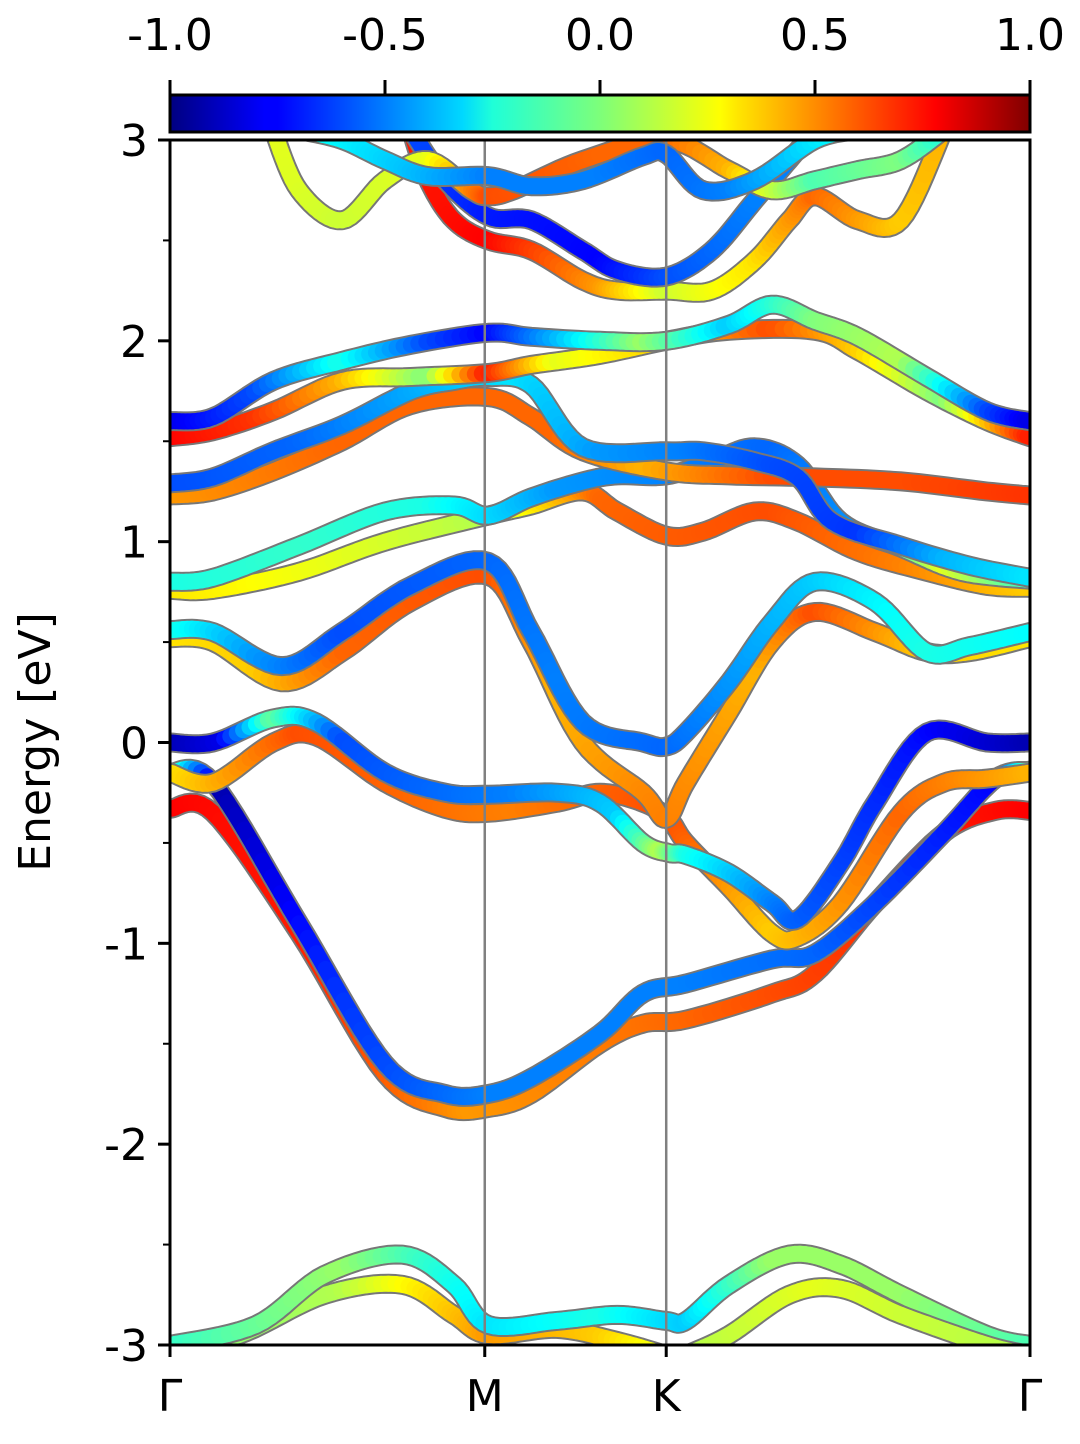 Image resolution: width=1080 pixels, height=1444 pixels. I want to click on colorbar, so click(600, 113).